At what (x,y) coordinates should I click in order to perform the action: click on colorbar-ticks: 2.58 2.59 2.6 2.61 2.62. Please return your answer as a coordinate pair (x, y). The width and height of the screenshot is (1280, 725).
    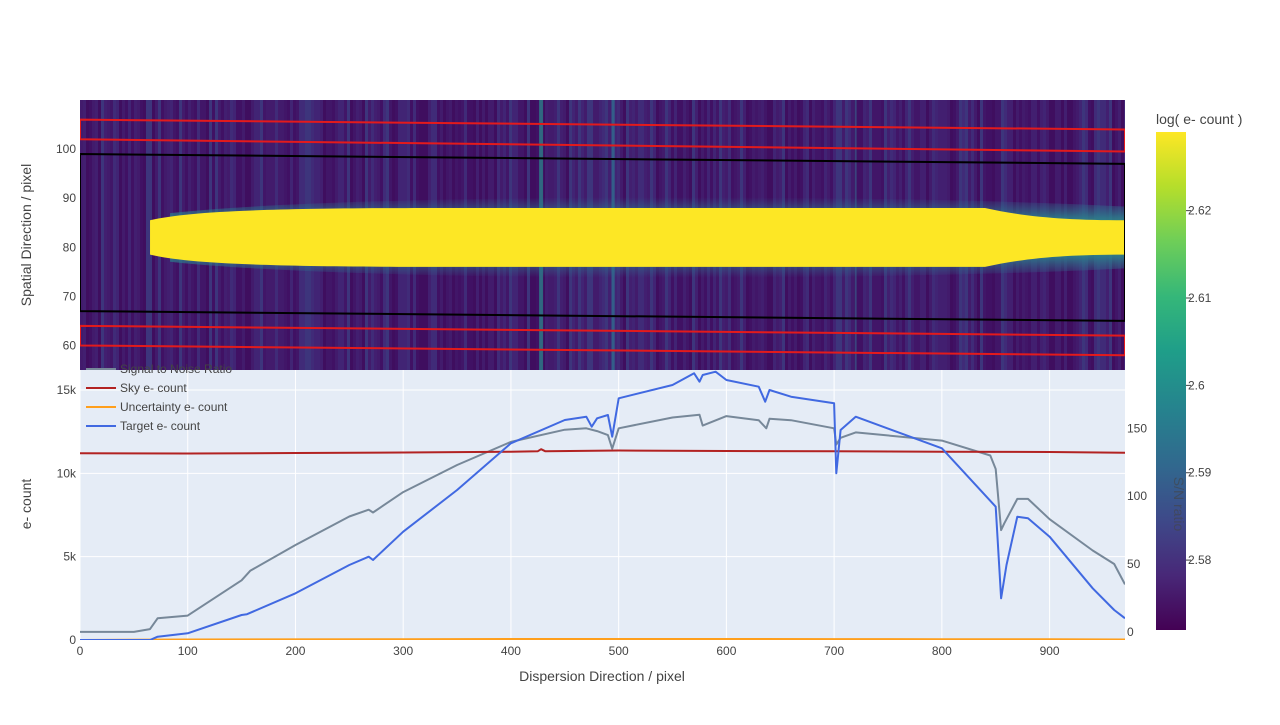
    Looking at the image, I should click on (1199, 385).